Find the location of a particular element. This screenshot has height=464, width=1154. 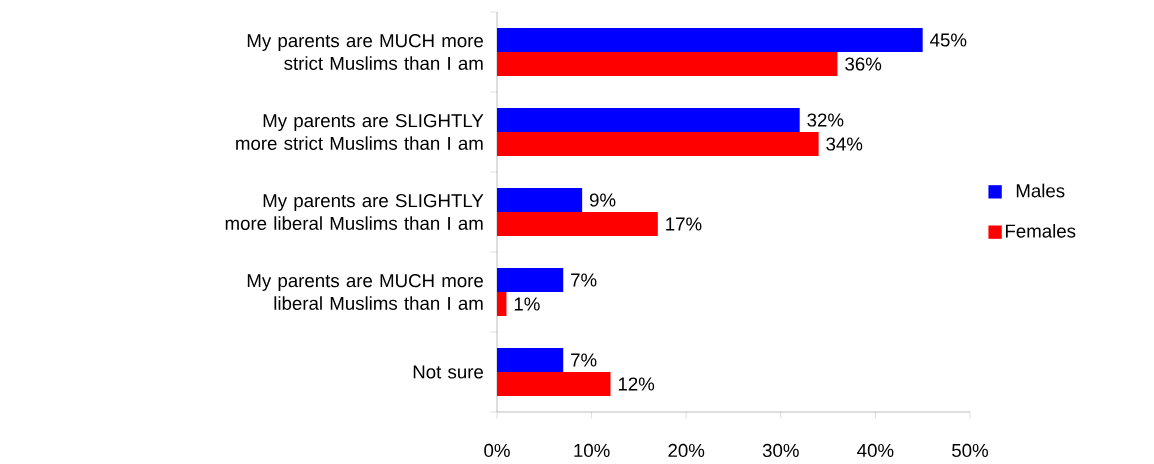

y-tick-label: My parents are MUCH more strict Muslims than I am is located at coordinates (365, 52).